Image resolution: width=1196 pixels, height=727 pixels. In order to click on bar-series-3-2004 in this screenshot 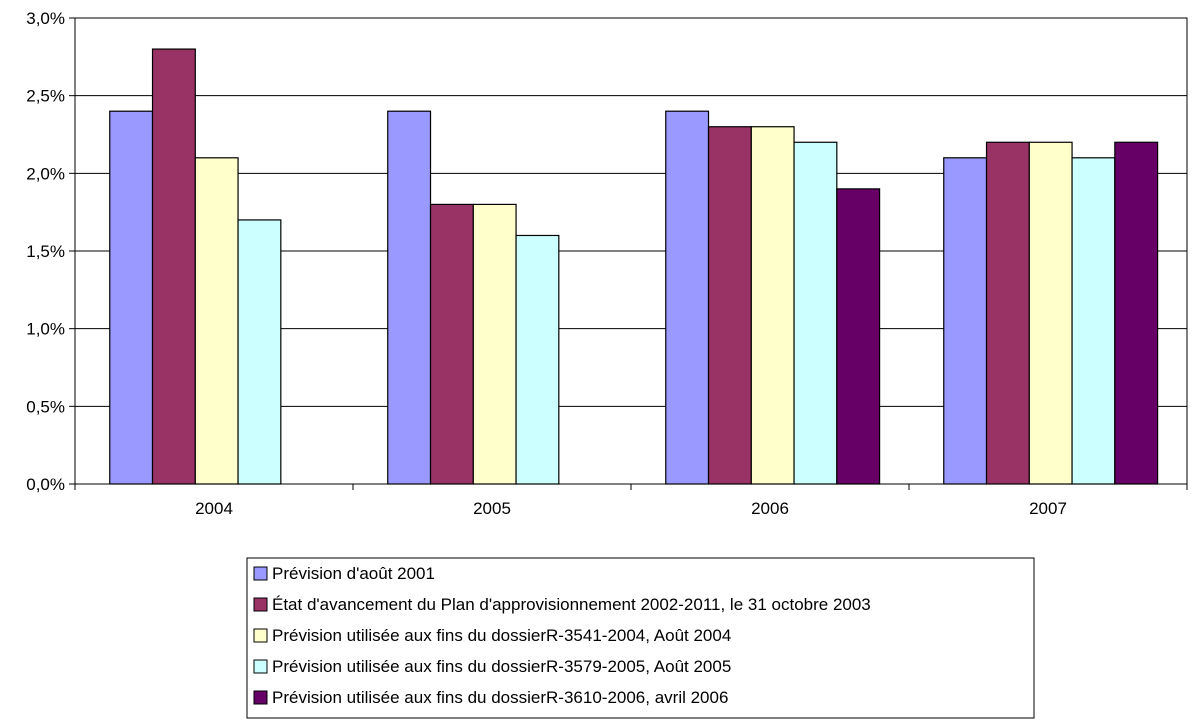, I will do `click(216, 321)`.